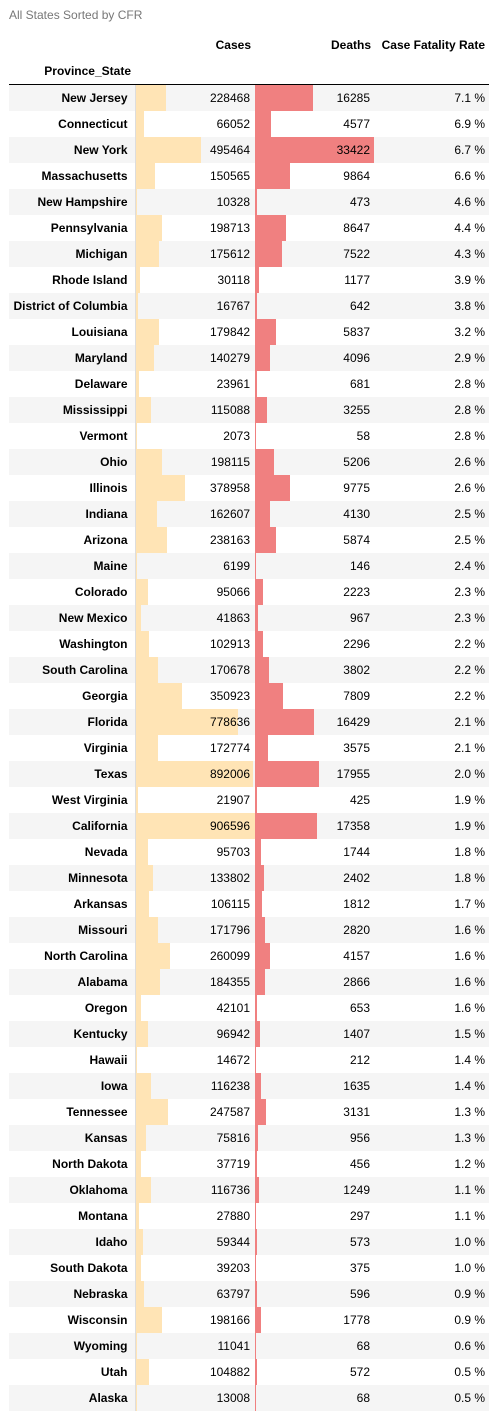  I want to click on cases-cell: 150565, so click(194, 176).